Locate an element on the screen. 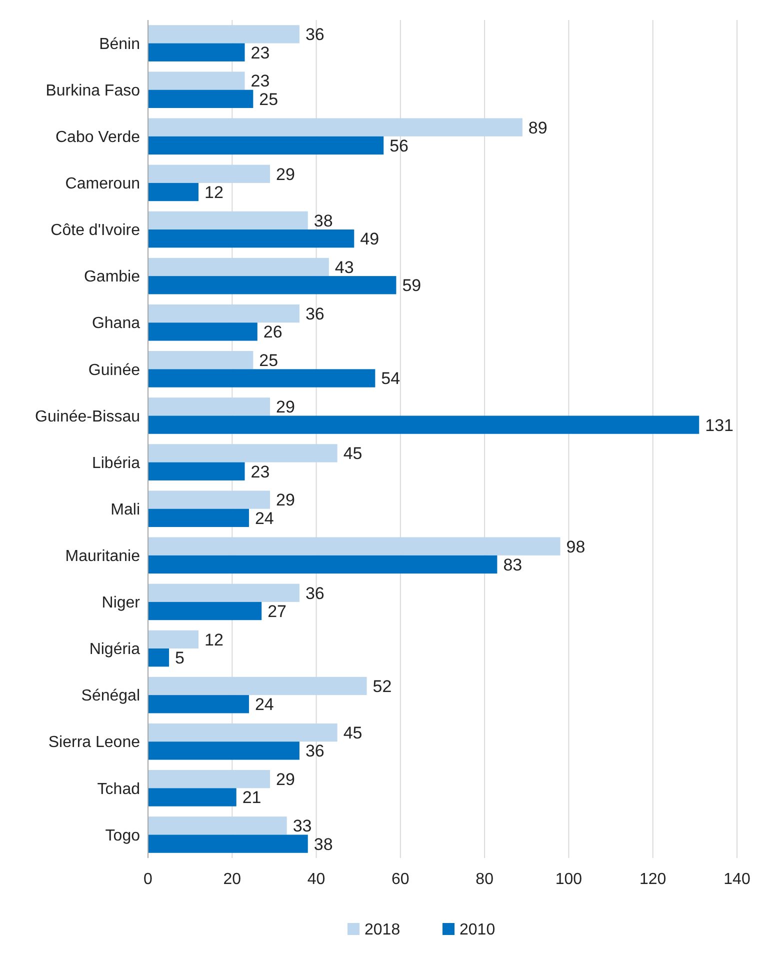 The width and height of the screenshot is (767, 961). data-label: 27 is located at coordinates (277, 611).